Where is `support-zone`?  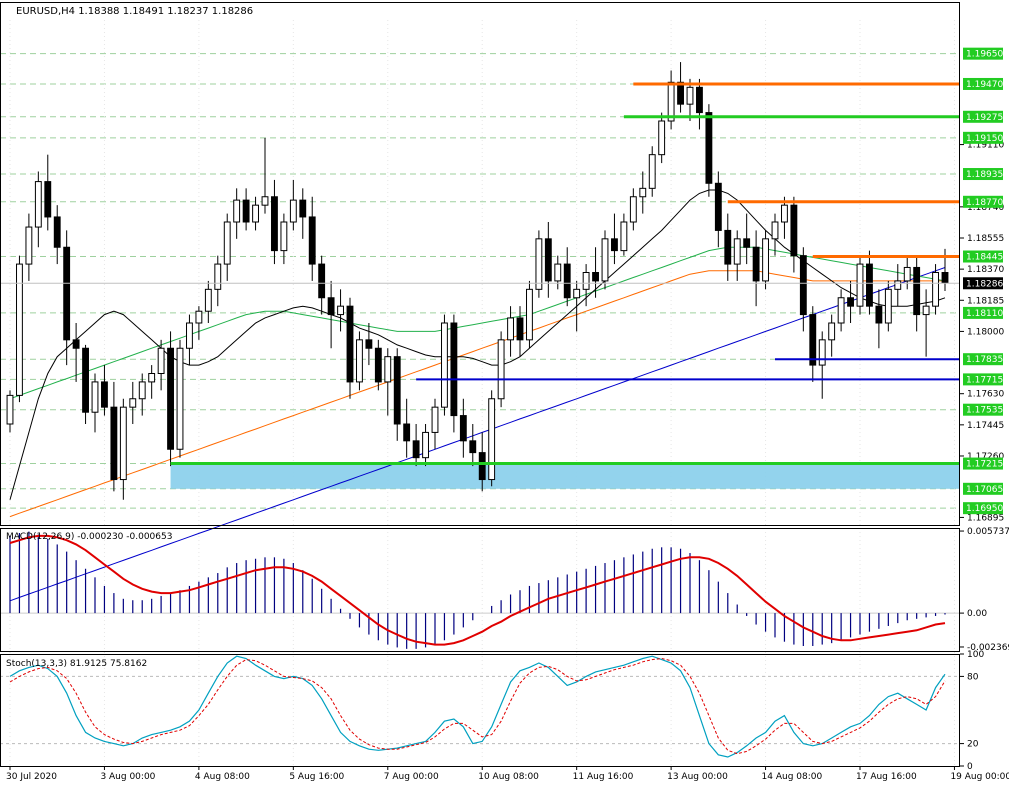
support-zone is located at coordinates (565, 476).